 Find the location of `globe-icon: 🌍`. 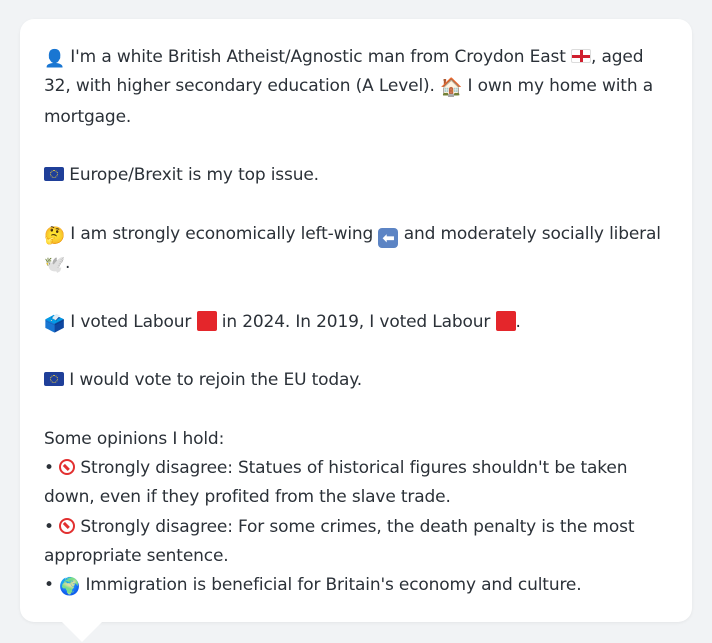

globe-icon: 🌍 is located at coordinates (70, 587).